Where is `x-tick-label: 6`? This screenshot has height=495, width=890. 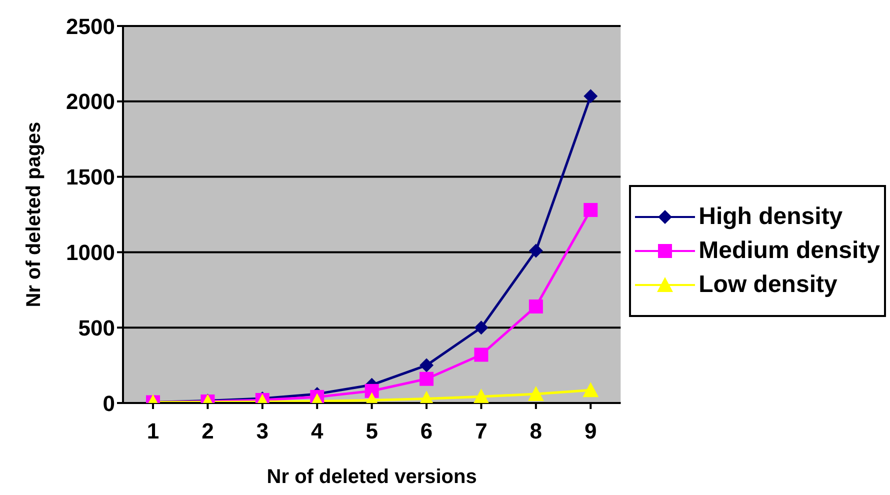 x-tick-label: 6 is located at coordinates (426, 431).